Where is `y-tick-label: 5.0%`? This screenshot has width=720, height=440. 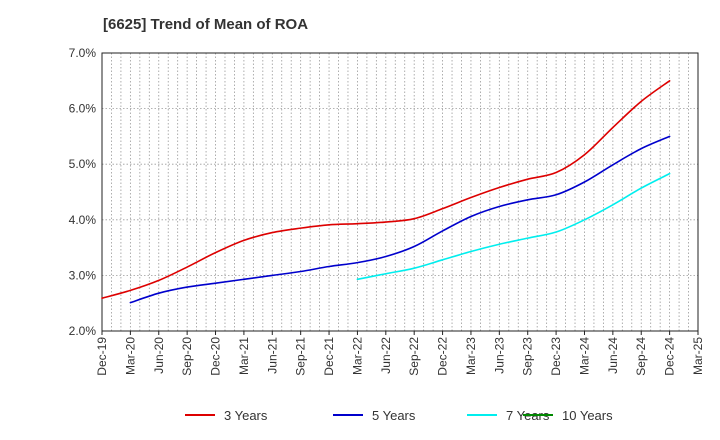
y-tick-label: 5.0% is located at coordinates (83, 164).